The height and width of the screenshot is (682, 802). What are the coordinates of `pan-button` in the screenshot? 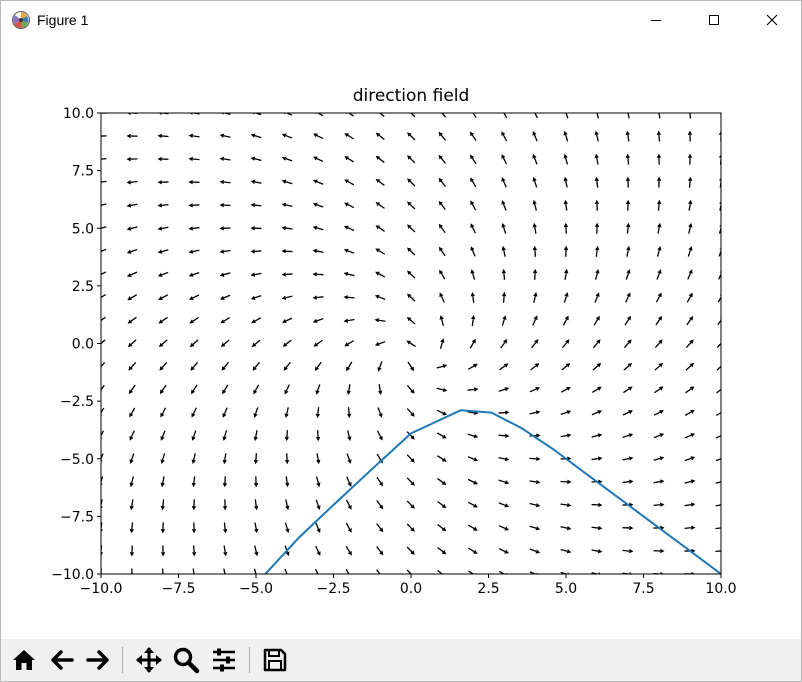 It's located at (149, 660).